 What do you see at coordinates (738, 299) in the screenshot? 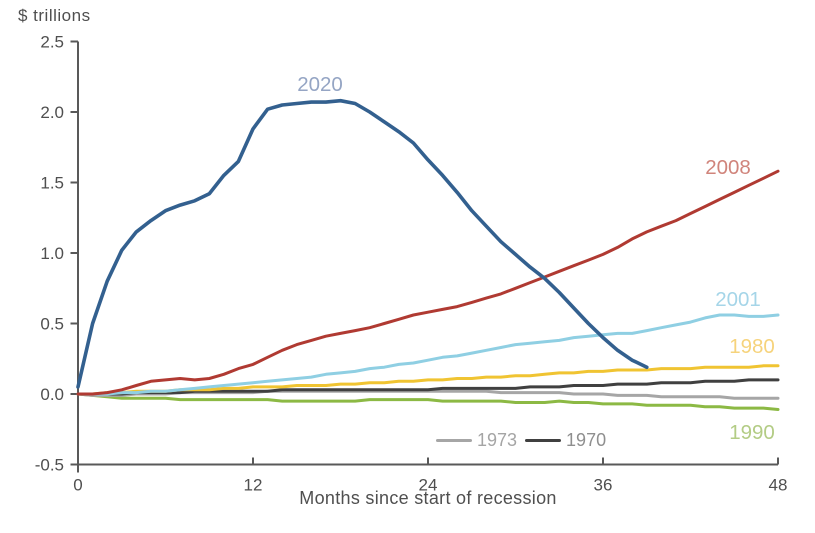
I see `series-label-2001: 2001` at bounding box center [738, 299].